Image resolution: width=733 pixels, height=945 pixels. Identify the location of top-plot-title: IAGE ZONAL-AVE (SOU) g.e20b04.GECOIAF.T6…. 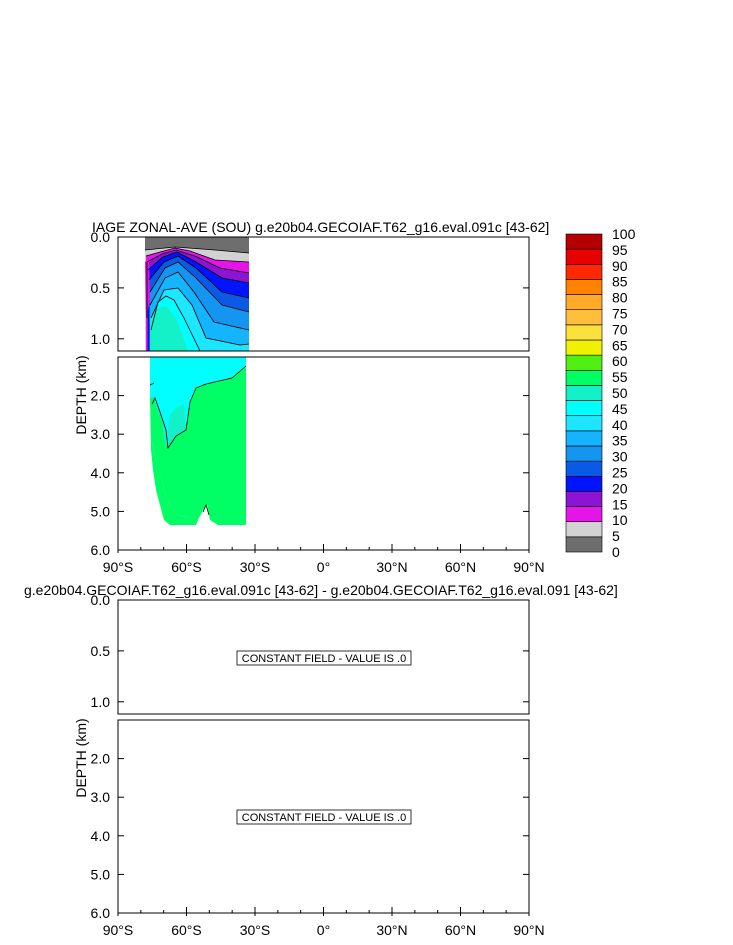
(321, 227).